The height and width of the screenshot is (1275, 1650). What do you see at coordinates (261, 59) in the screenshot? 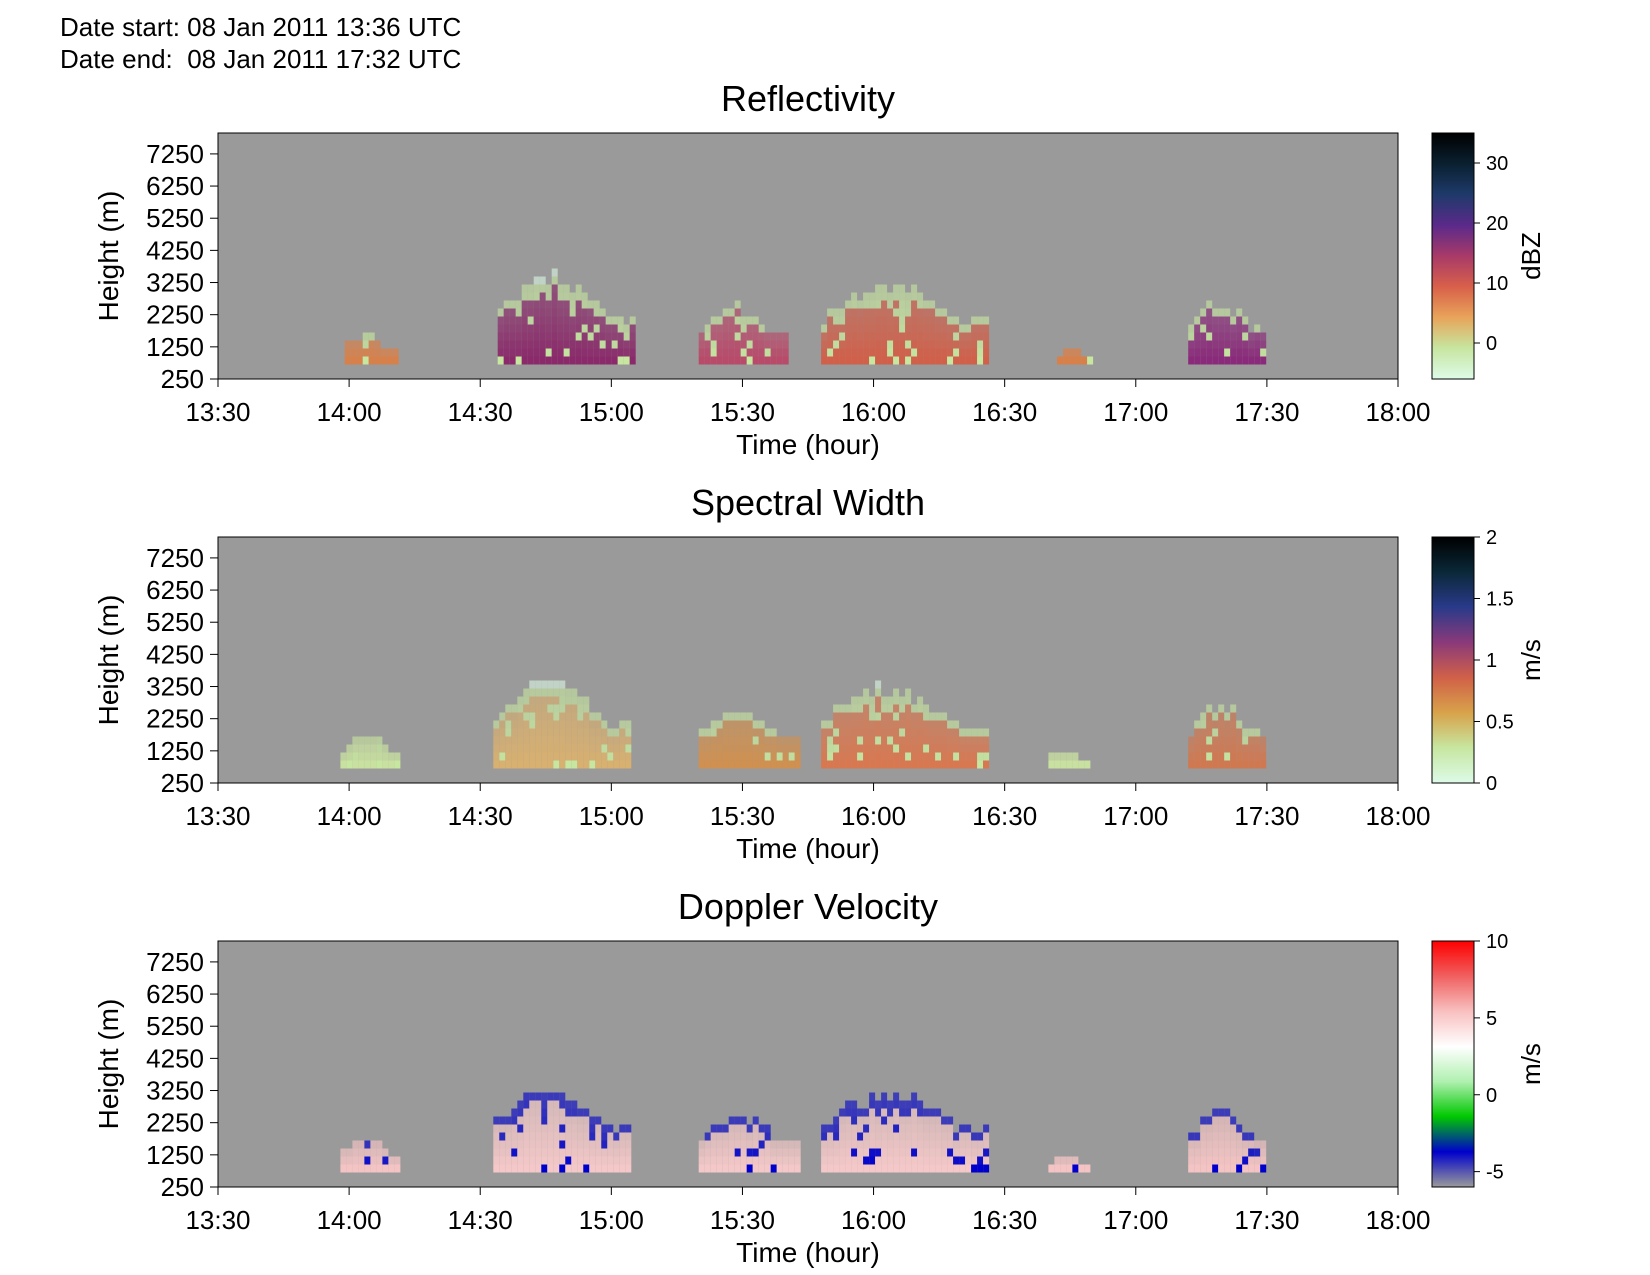
I see `date-end: Date end: 08 Jan 2011 17:32 UTC` at bounding box center [261, 59].